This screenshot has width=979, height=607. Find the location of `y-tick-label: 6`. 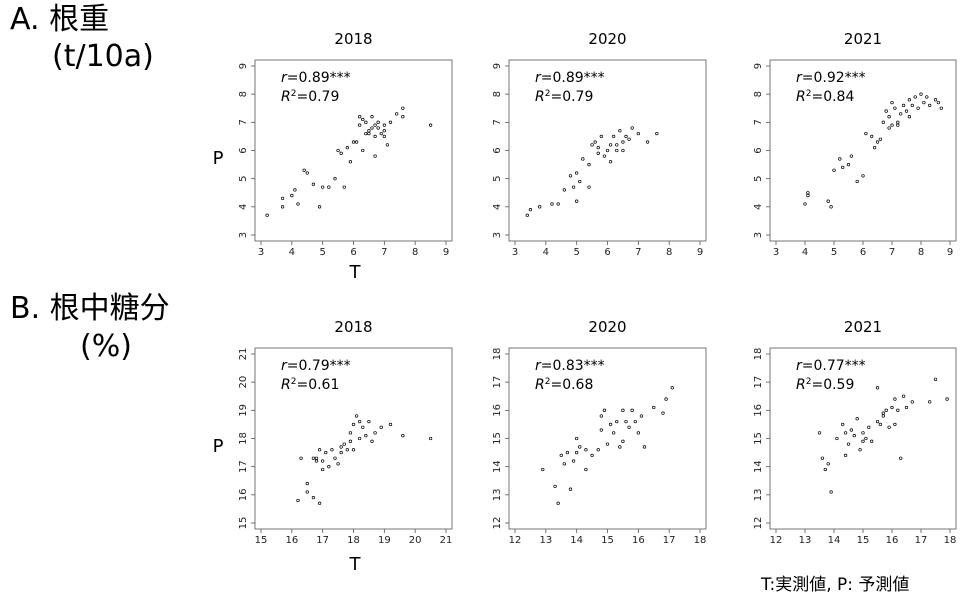

y-tick-label: 6 is located at coordinates (243, 150).